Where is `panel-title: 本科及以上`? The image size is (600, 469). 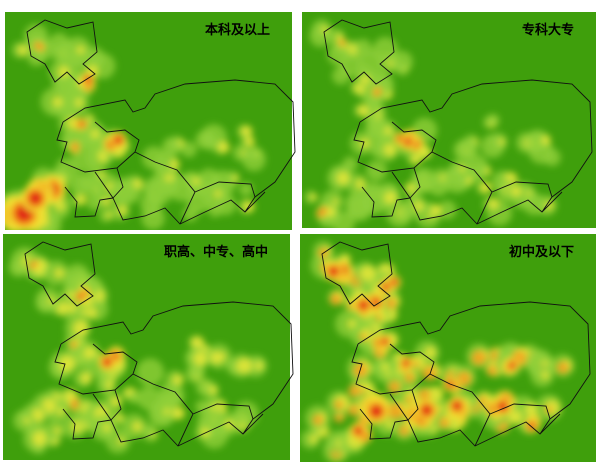 panel-title: 本科及以上 is located at coordinates (237, 30).